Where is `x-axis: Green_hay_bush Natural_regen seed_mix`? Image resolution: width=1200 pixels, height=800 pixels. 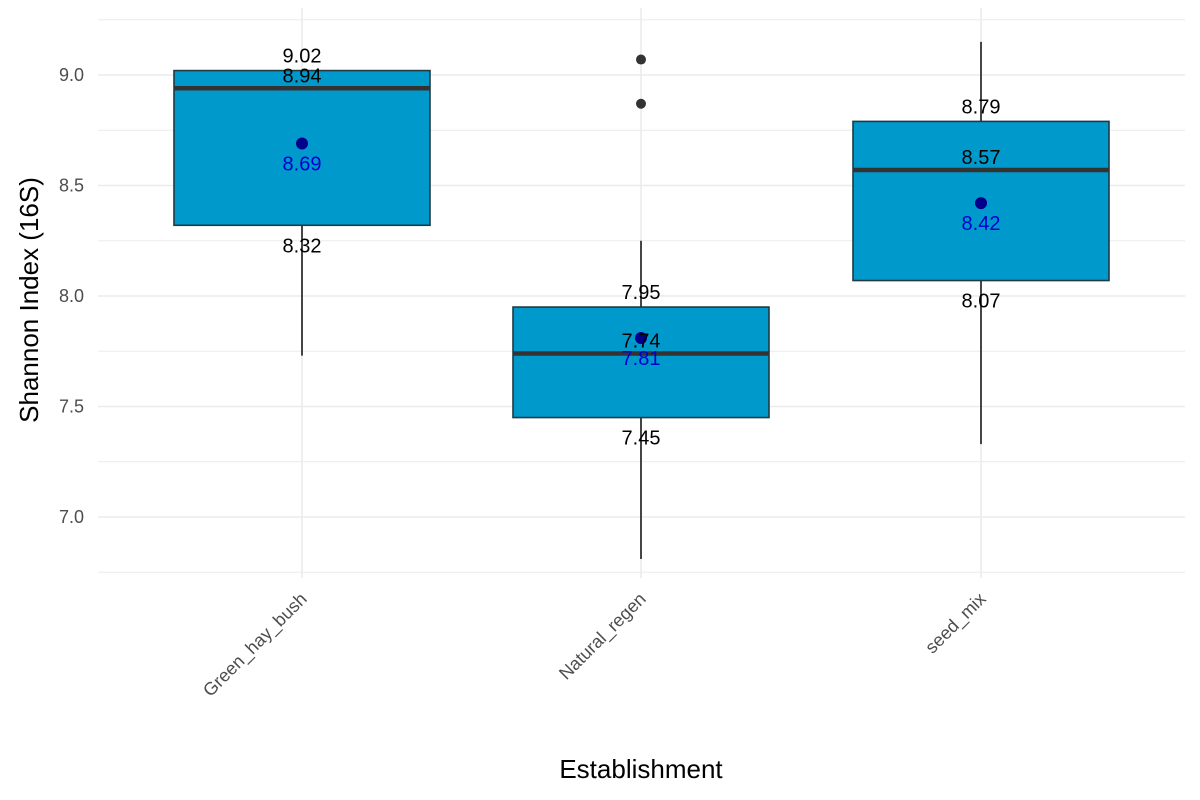
x-axis: Green_hay_bush Natural_regen seed_mix is located at coordinates (595, 645).